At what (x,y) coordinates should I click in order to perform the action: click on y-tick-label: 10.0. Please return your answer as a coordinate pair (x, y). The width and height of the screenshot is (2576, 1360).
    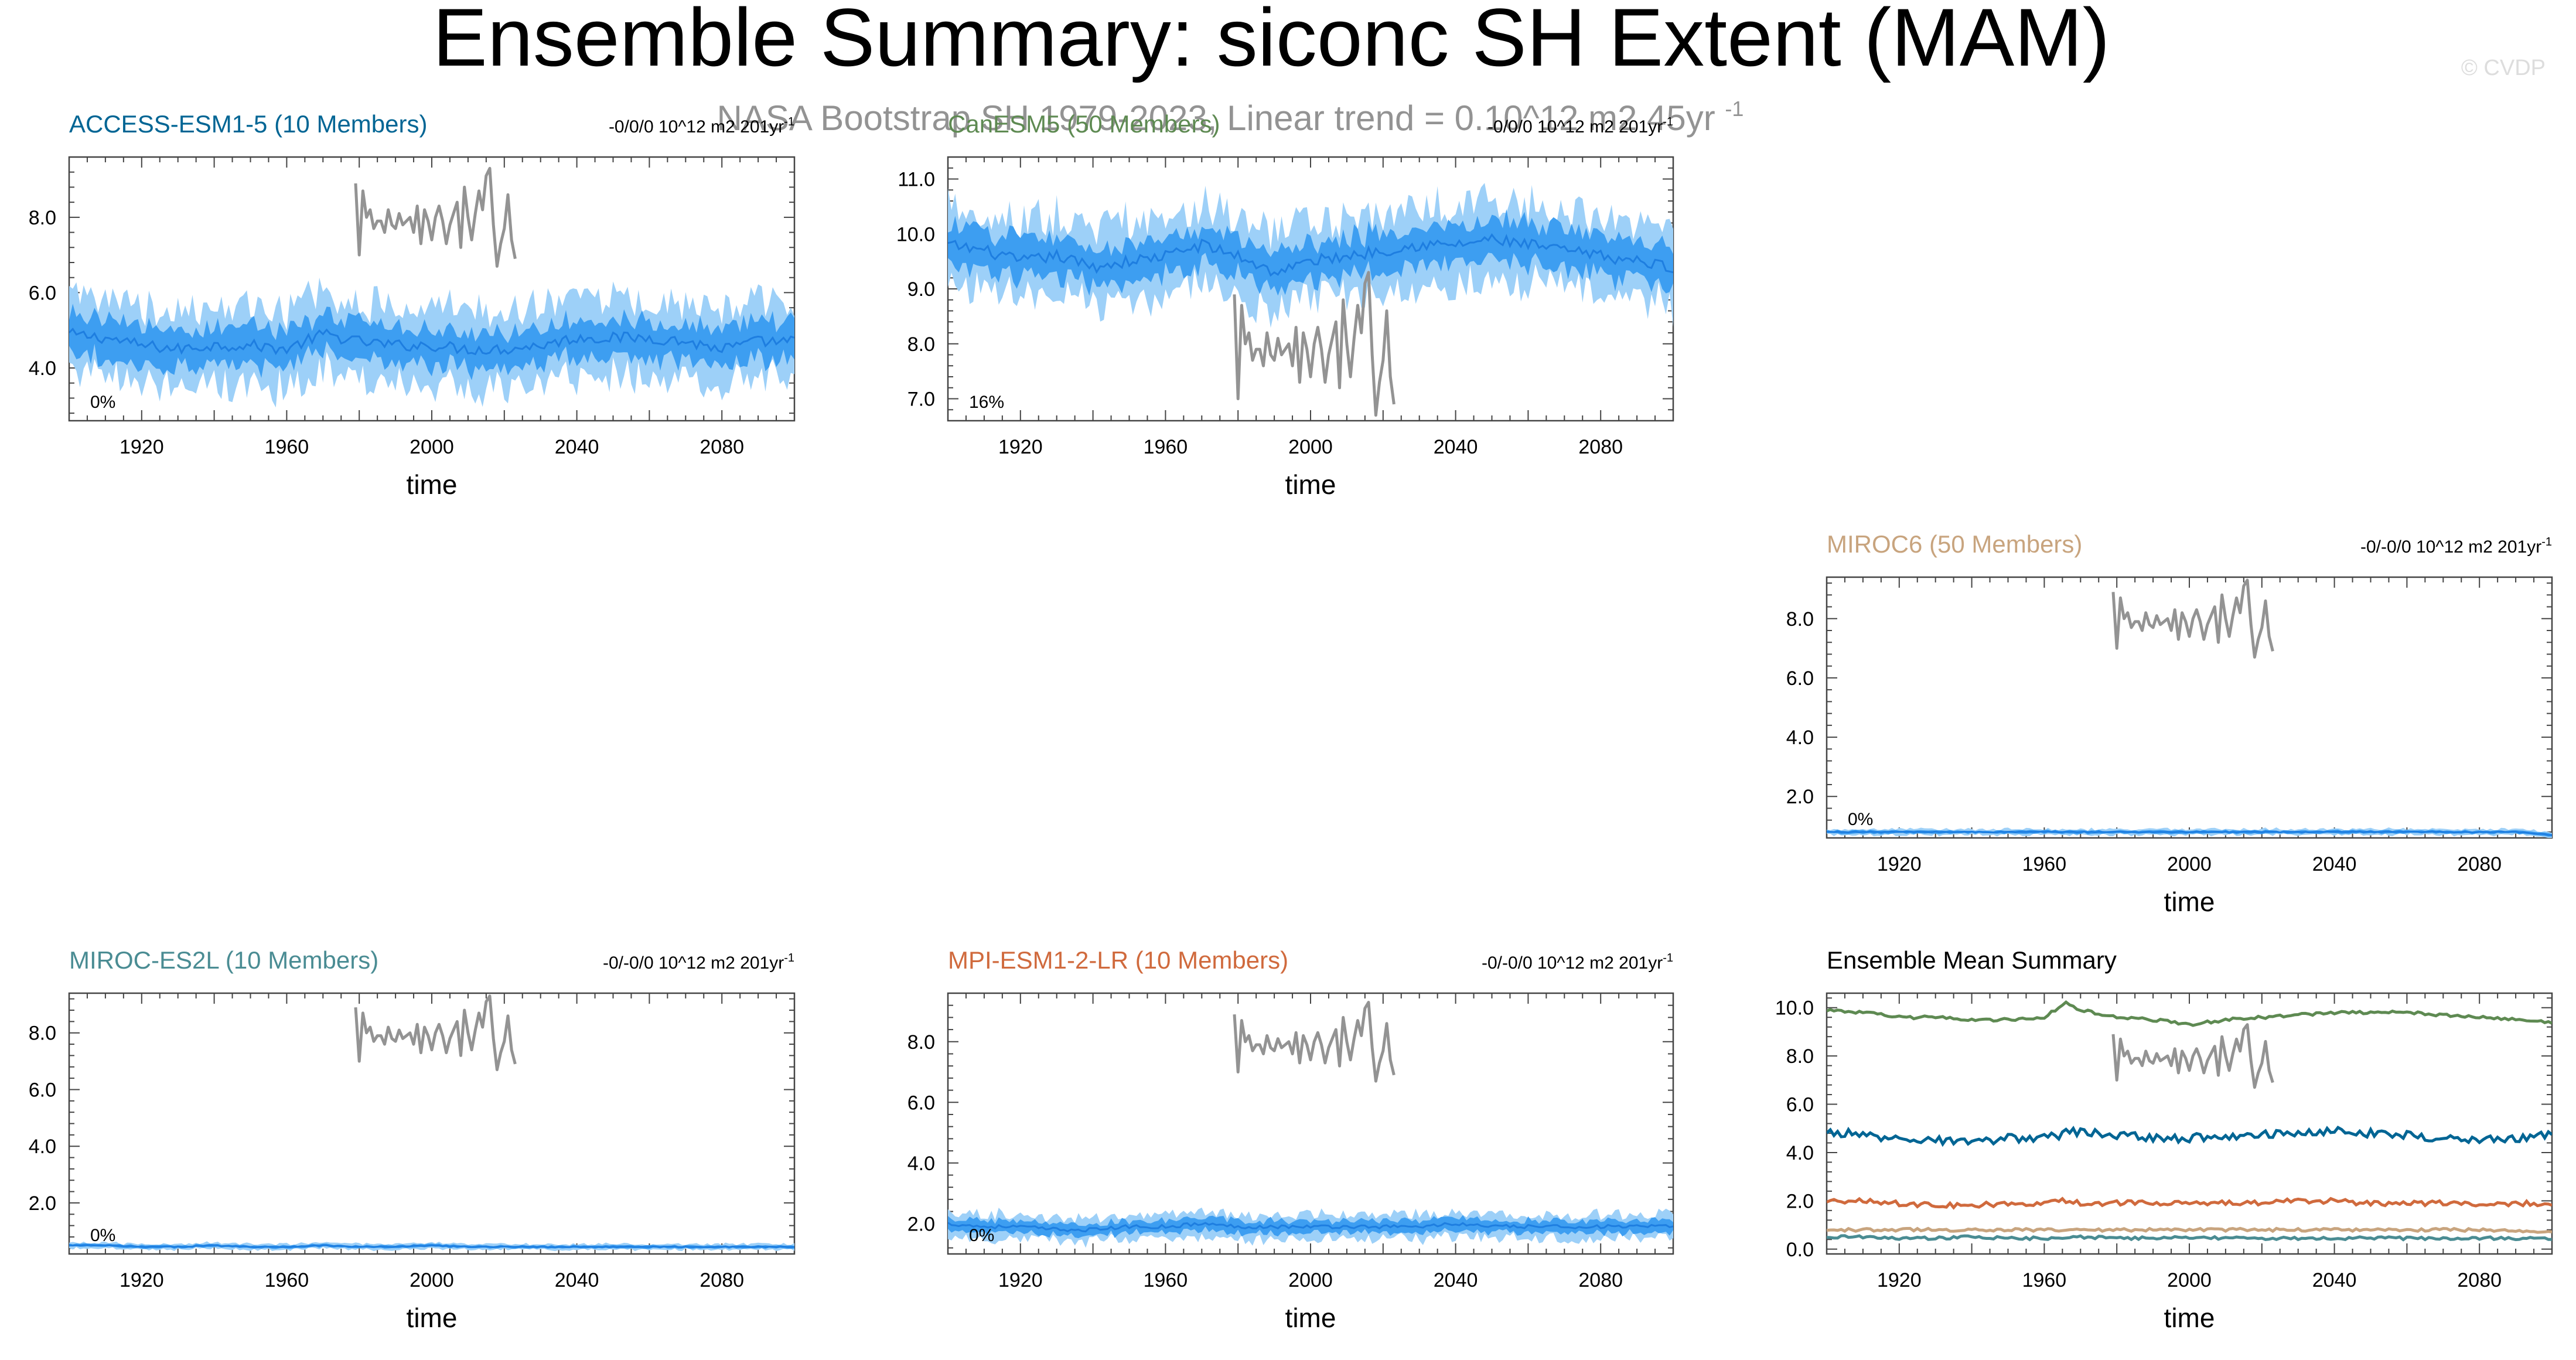
    Looking at the image, I should click on (915, 234).